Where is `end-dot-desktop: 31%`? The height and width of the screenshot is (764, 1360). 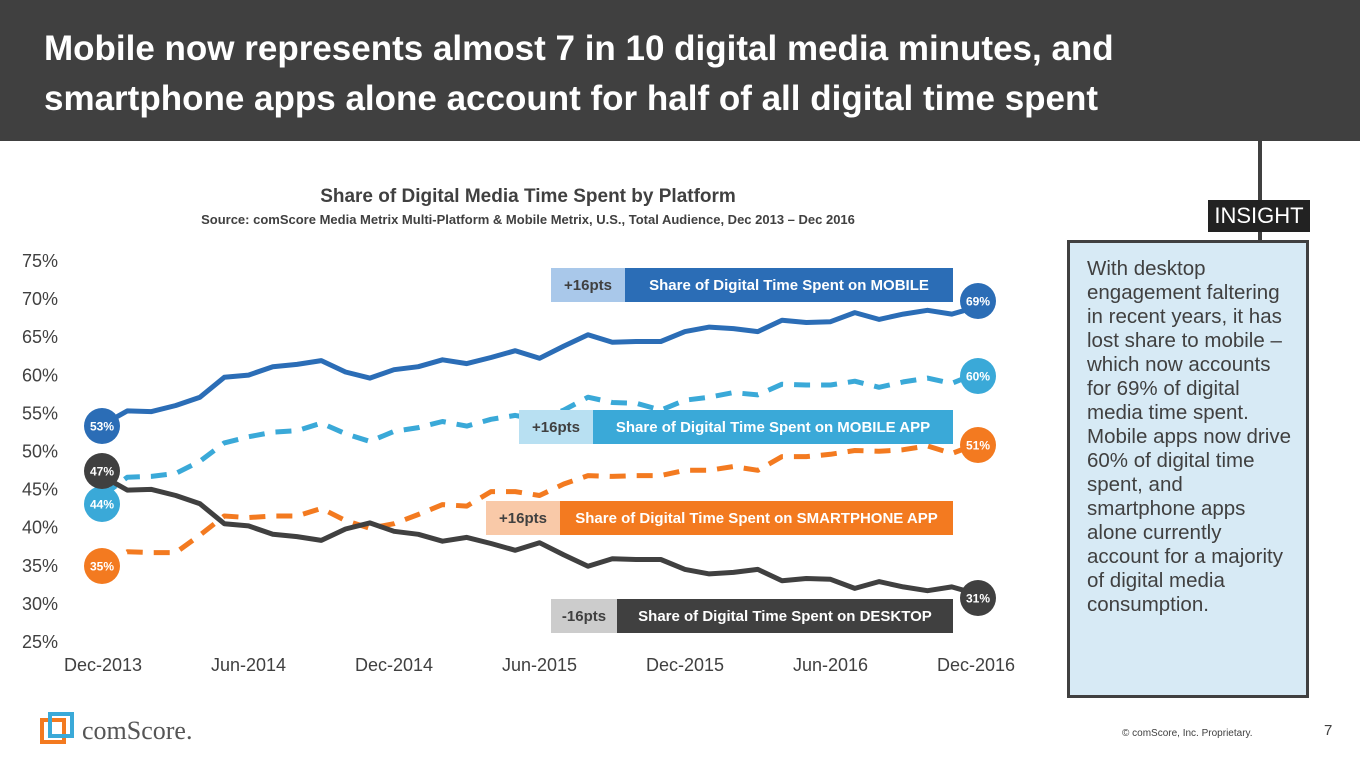
end-dot-desktop: 31% is located at coordinates (978, 598).